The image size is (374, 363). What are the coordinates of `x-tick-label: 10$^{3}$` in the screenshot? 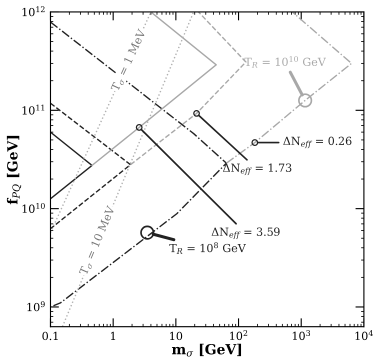 It's located at (301, 335).